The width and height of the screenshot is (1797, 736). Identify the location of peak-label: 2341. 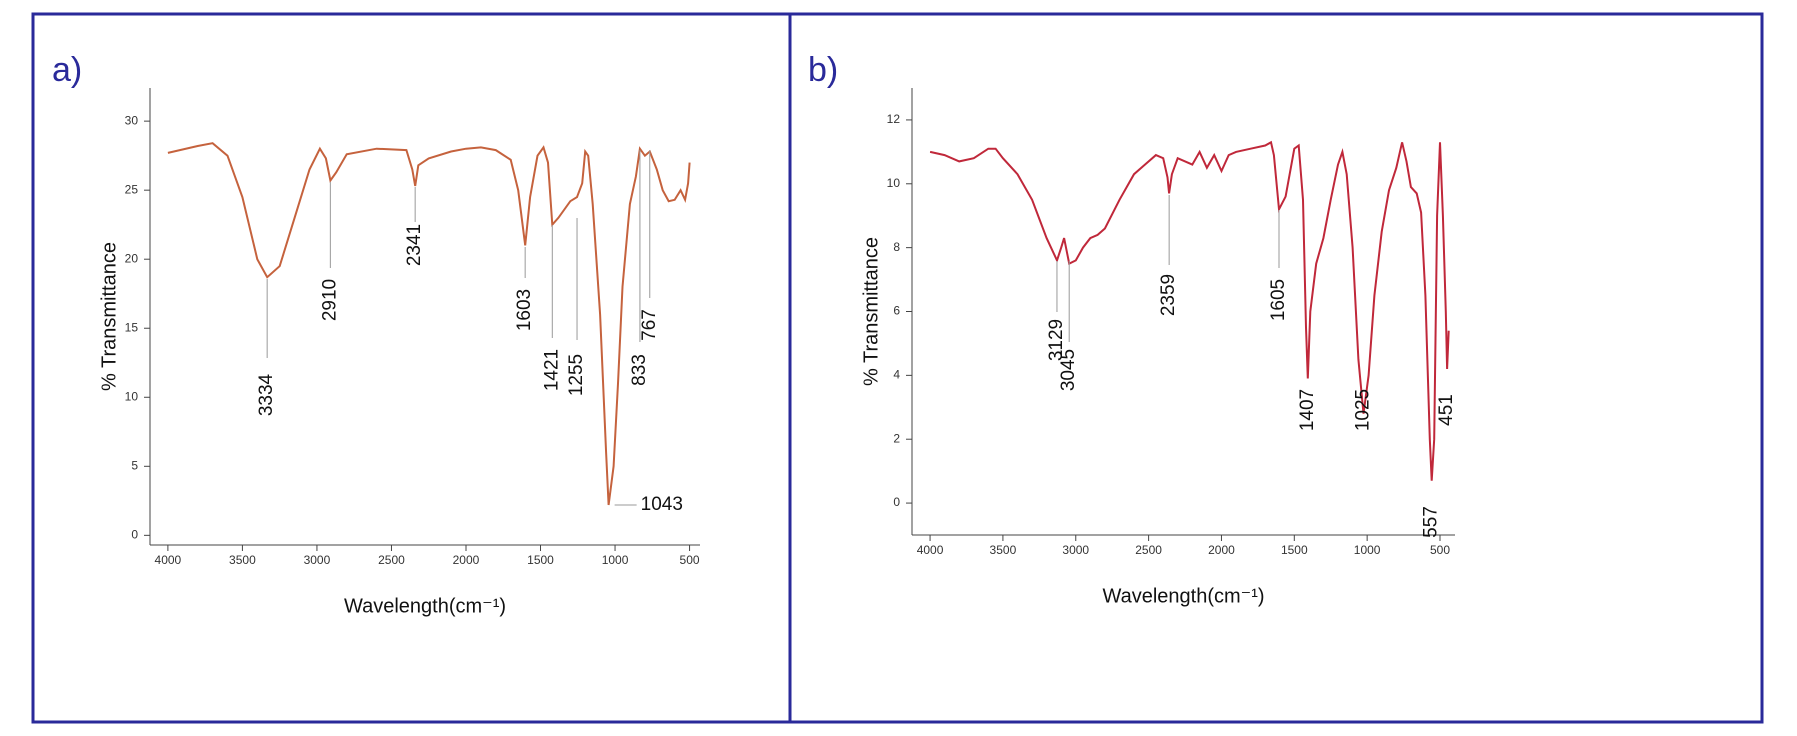
(414, 245).